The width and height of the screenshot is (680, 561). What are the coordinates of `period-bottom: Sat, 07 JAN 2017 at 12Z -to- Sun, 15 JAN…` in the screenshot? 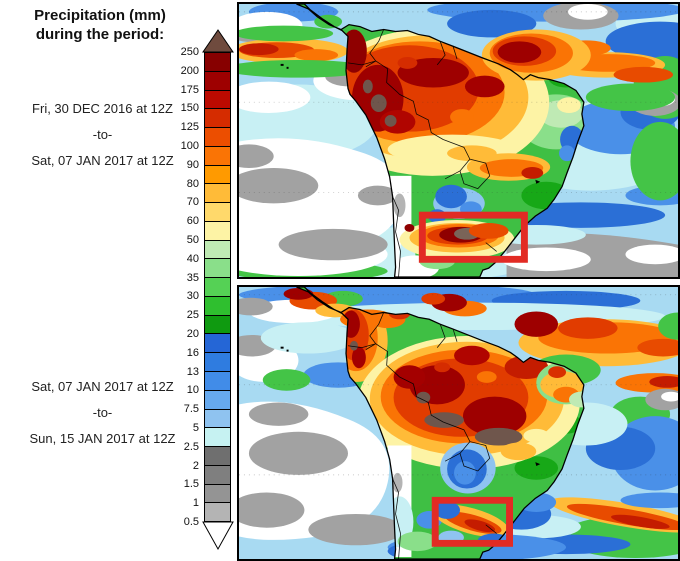 It's located at (102, 413).